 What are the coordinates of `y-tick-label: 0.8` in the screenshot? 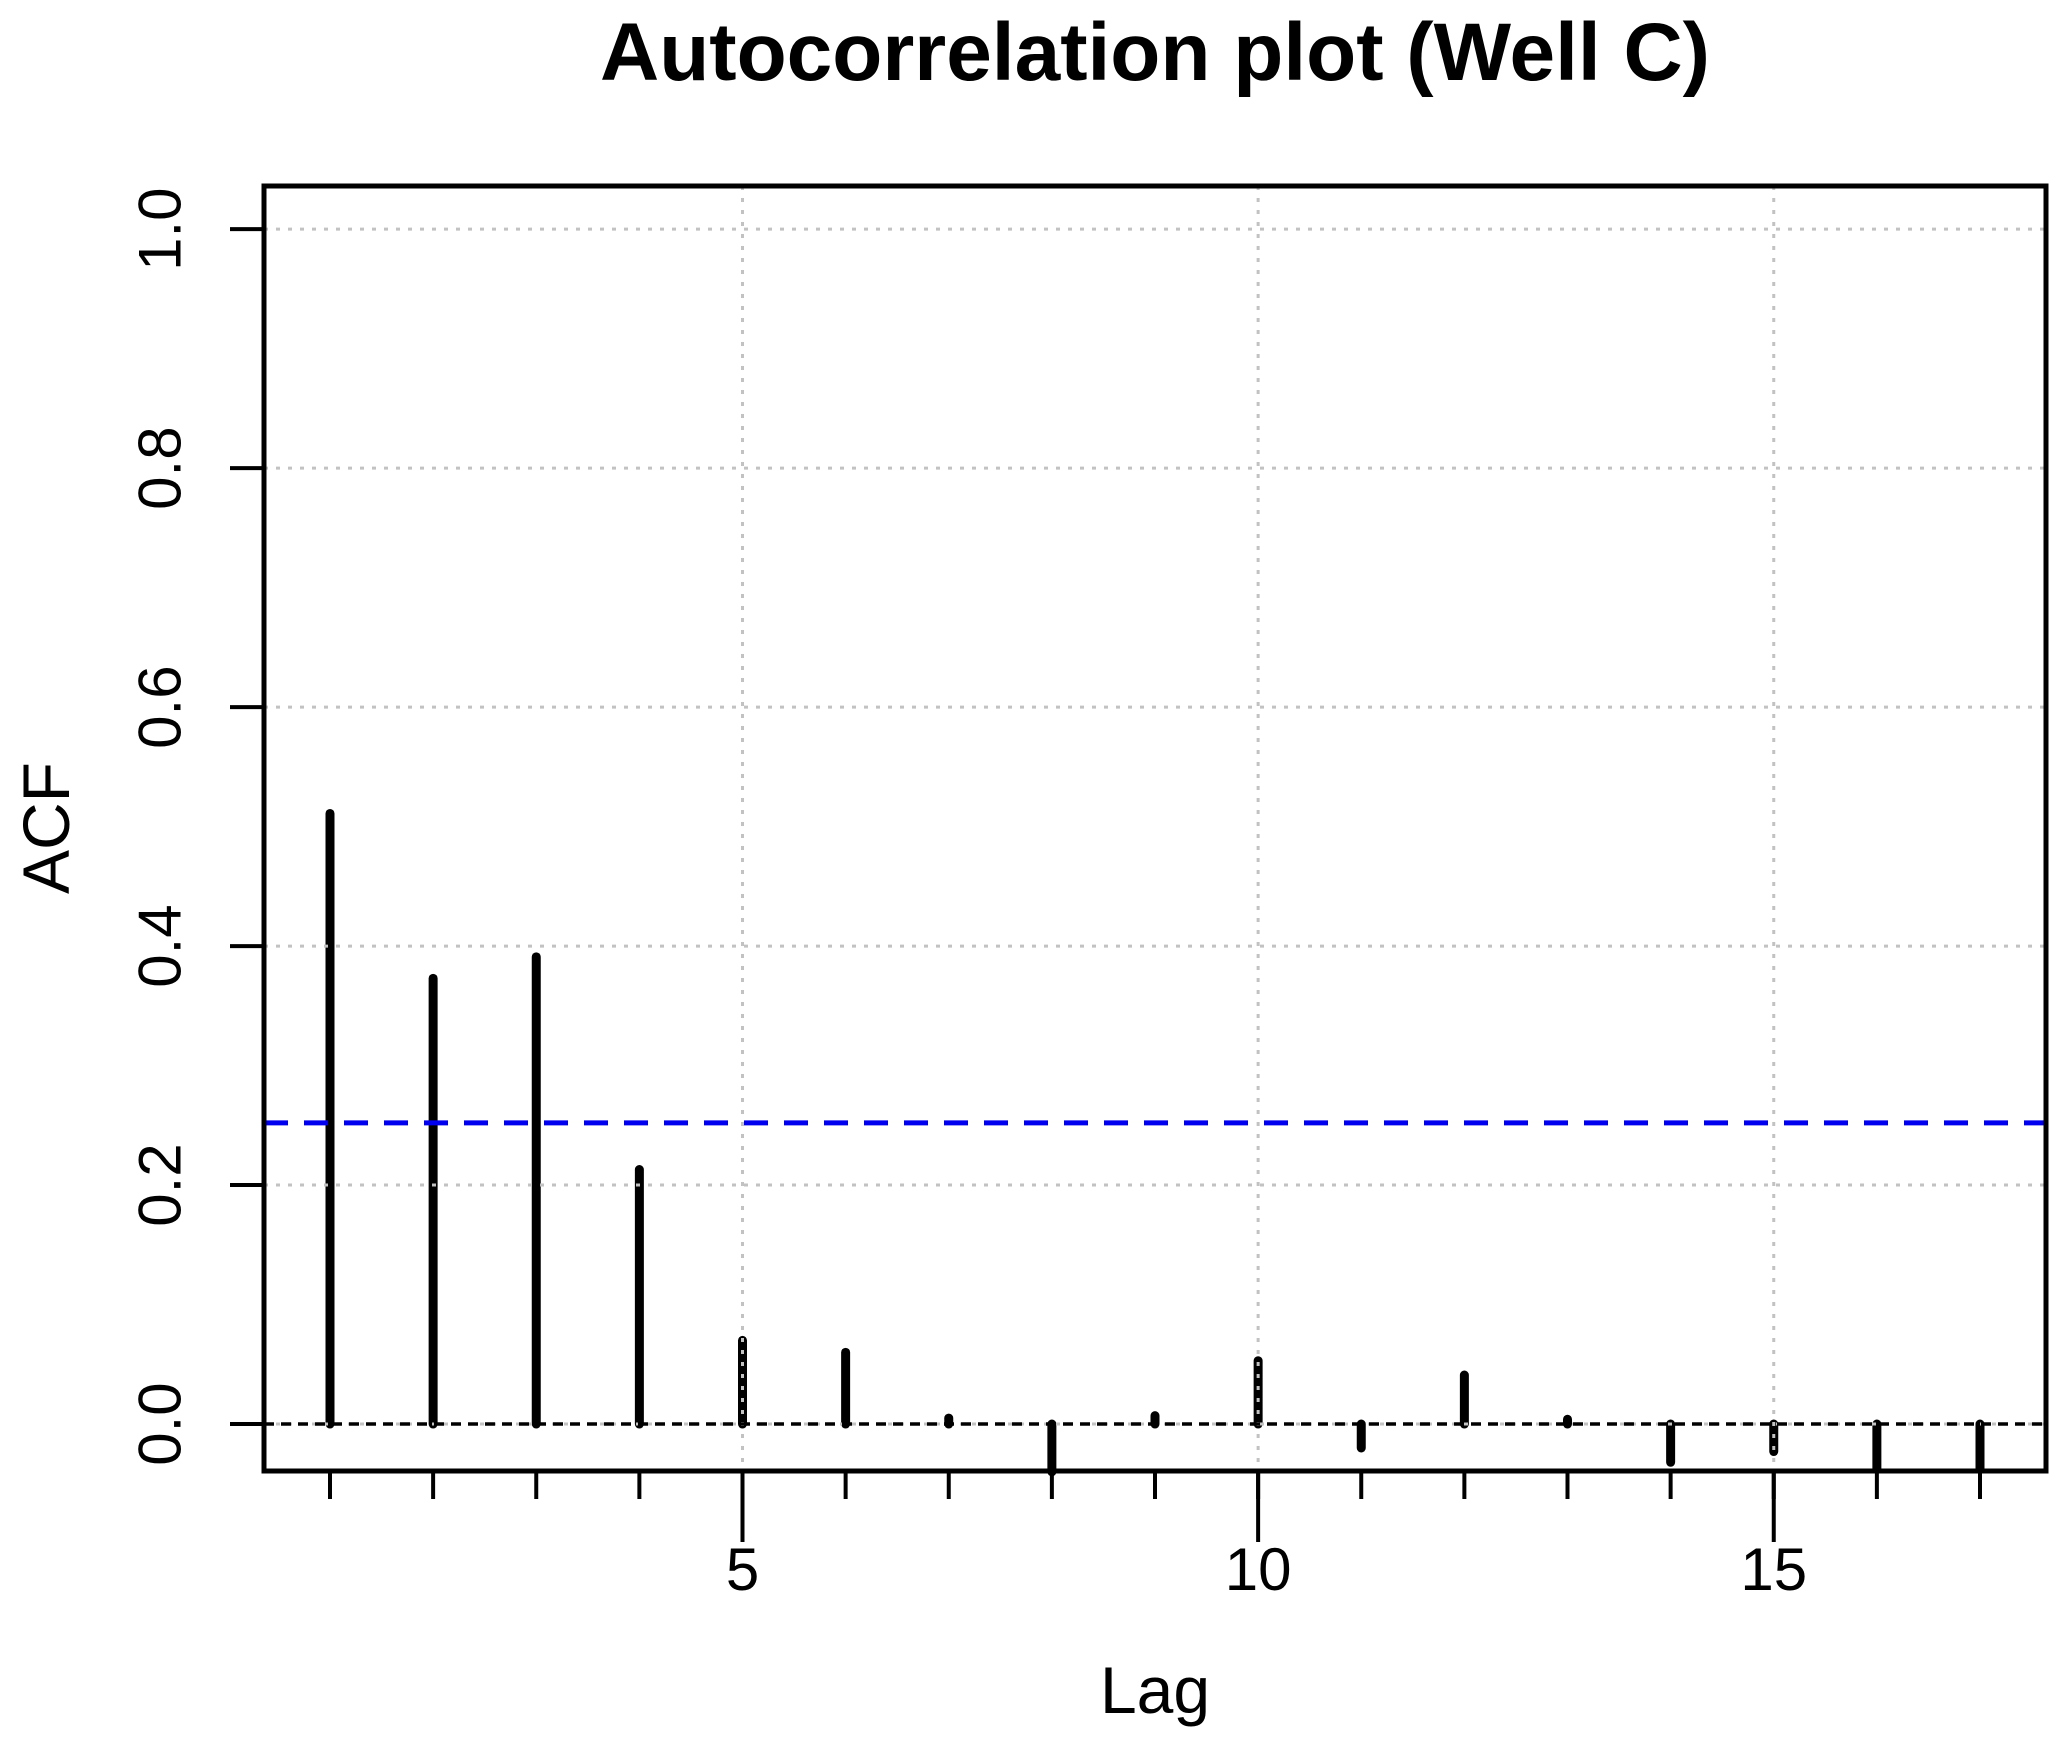 It's located at (160, 467).